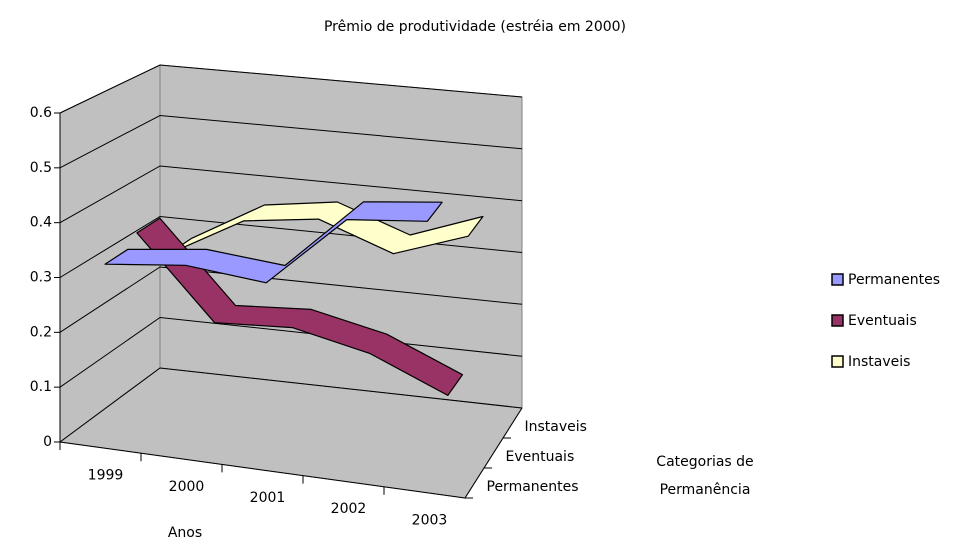 This screenshot has width=953, height=545. Describe the element at coordinates (894, 280) in the screenshot. I see `legend-label: Permanentes` at that location.